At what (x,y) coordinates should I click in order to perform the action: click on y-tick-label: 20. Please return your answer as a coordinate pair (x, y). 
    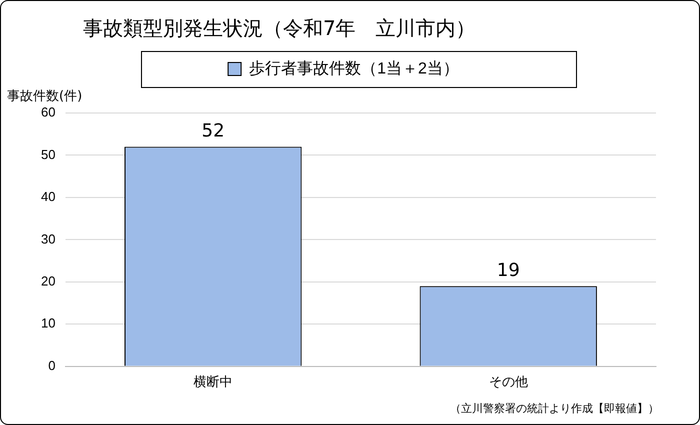
    Looking at the image, I should click on (48, 281).